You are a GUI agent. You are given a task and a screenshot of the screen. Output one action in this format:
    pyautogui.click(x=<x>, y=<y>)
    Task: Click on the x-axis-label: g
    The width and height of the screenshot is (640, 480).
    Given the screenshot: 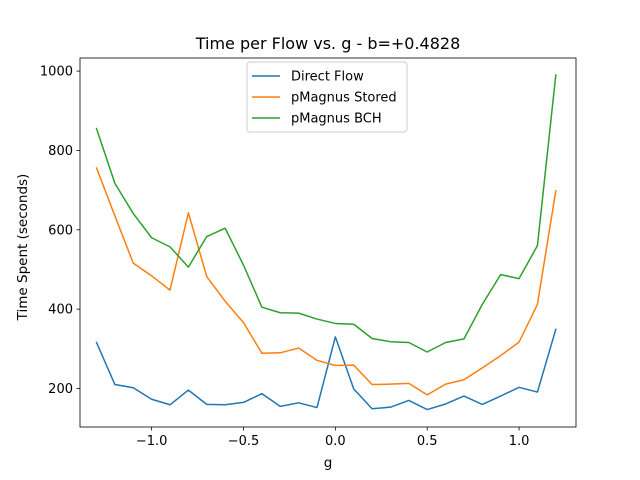 What is the action you would take?
    pyautogui.click(x=328, y=463)
    